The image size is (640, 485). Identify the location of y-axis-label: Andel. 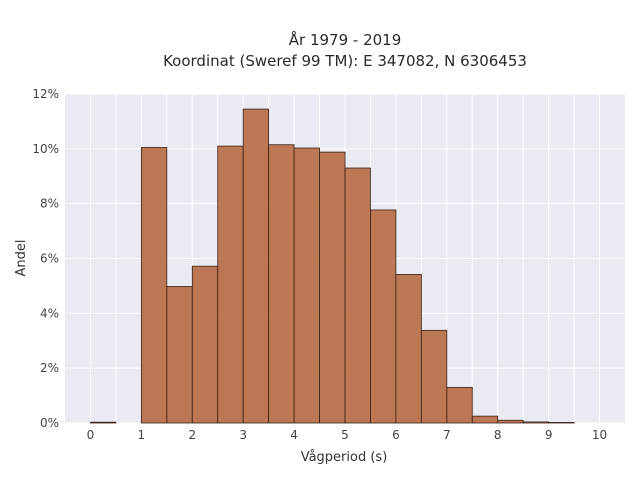
(21, 258).